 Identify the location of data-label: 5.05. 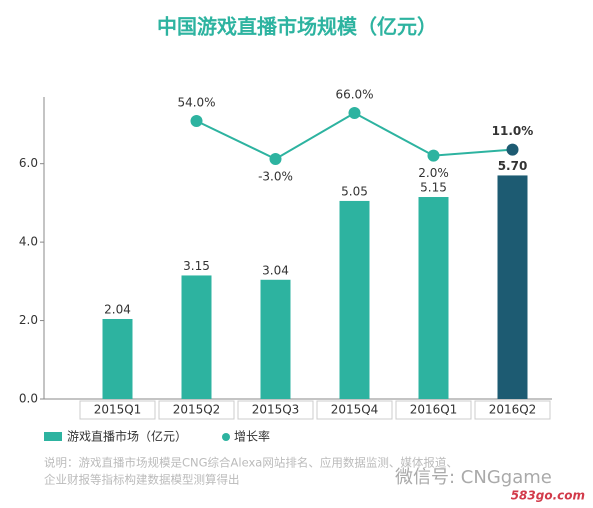
(354, 191).